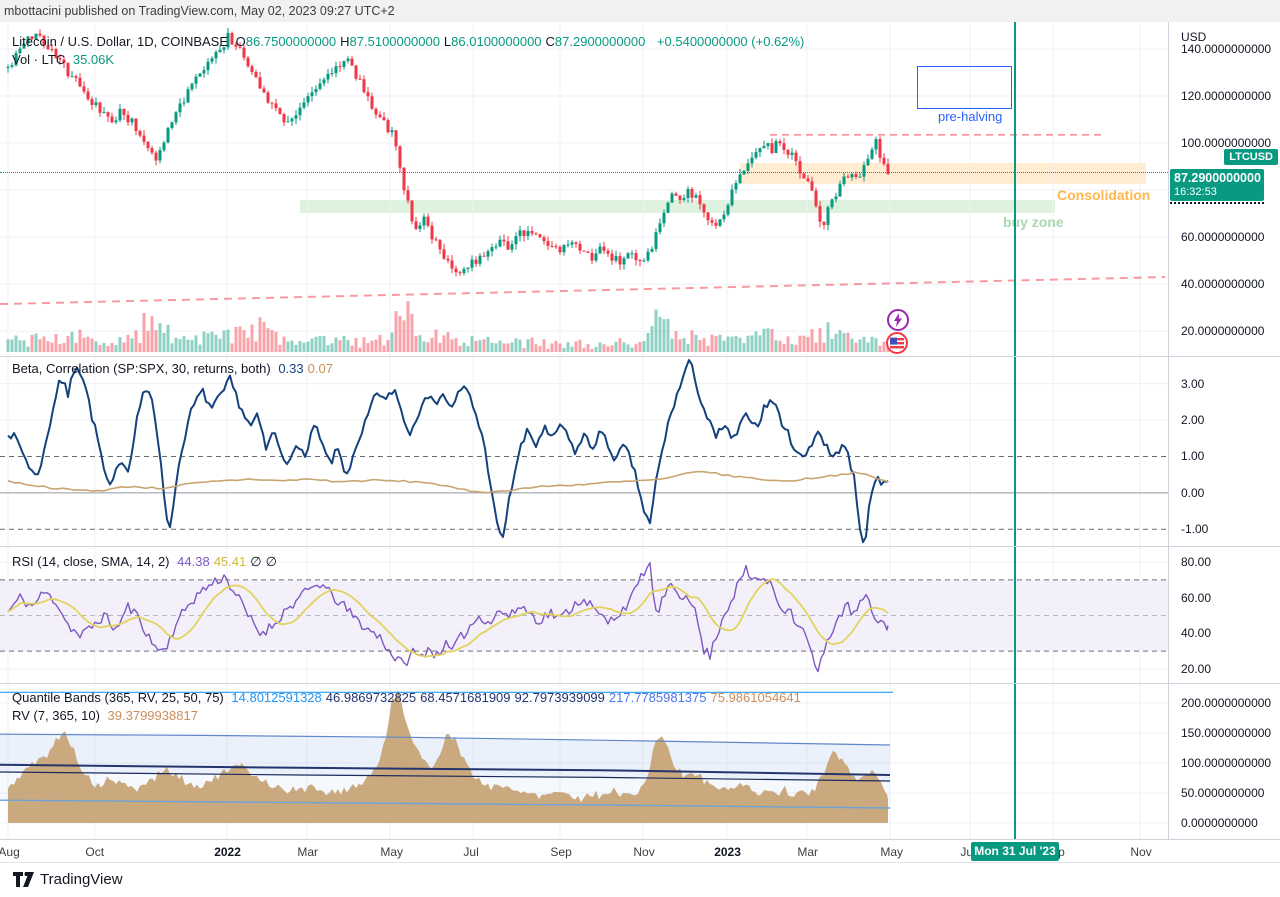  Describe the element at coordinates (584, 172) in the screenshot. I see `current-price-line` at that location.